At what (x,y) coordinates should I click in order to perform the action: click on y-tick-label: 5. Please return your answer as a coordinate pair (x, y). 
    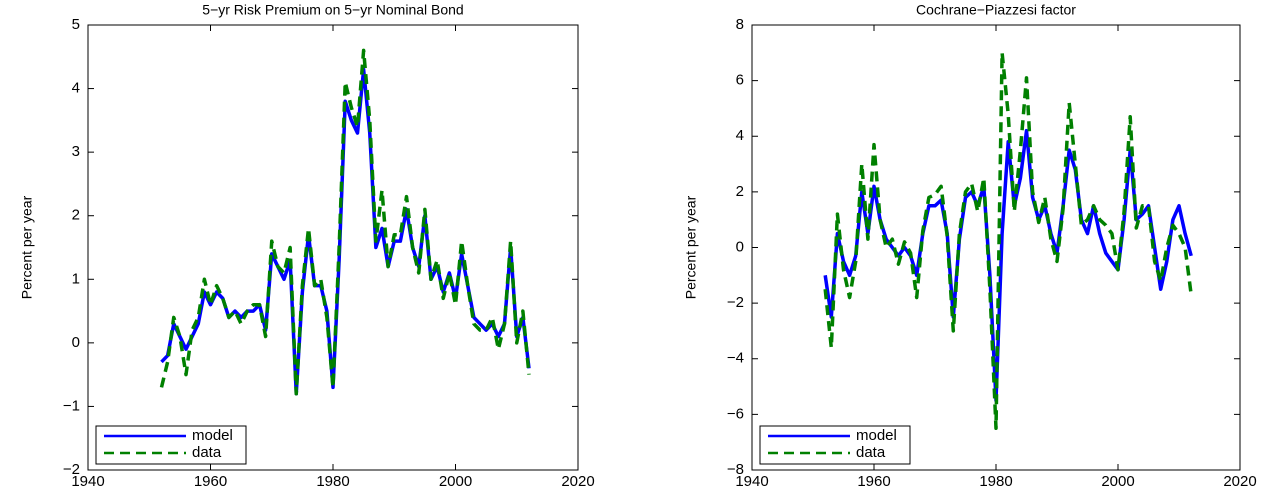
    Looking at the image, I should click on (76, 24).